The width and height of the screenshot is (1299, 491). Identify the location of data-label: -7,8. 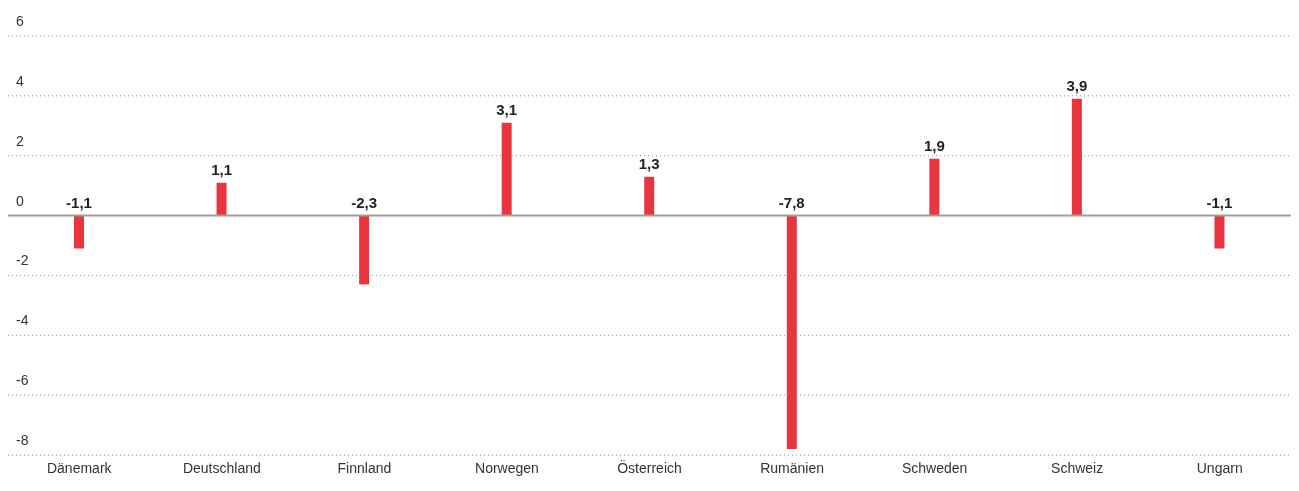
(791, 202).